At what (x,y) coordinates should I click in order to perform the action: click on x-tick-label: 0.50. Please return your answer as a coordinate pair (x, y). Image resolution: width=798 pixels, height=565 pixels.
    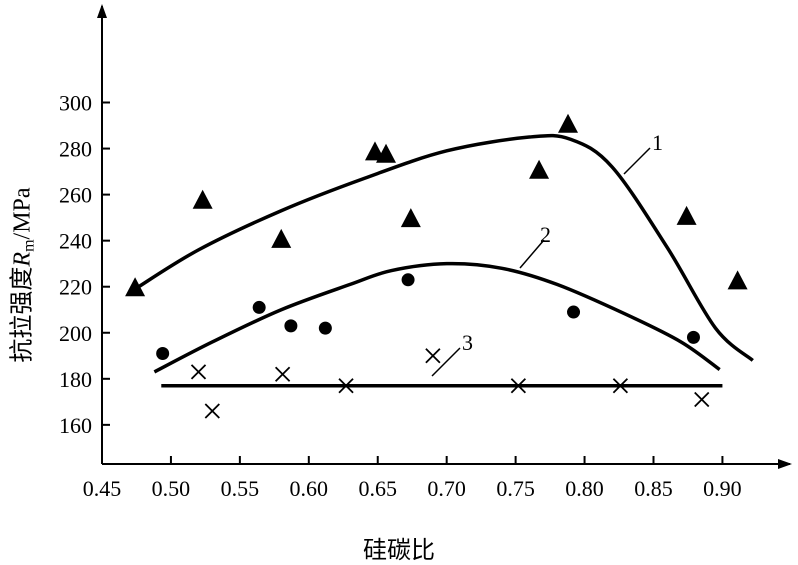
    Looking at the image, I should click on (171, 488).